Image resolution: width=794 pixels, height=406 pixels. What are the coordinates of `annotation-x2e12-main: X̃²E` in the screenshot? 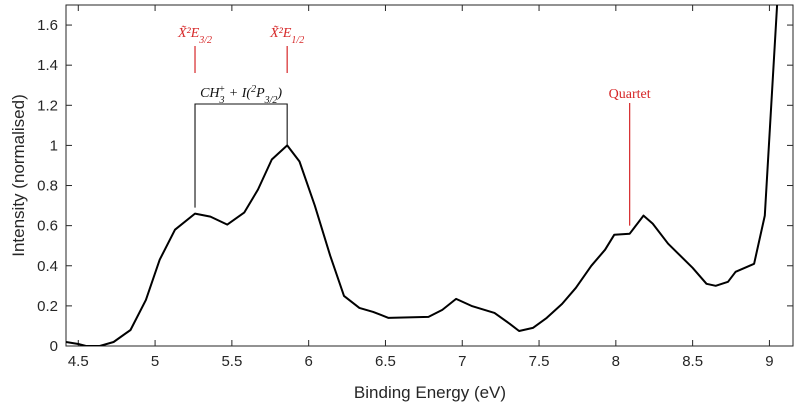 It's located at (280, 33).